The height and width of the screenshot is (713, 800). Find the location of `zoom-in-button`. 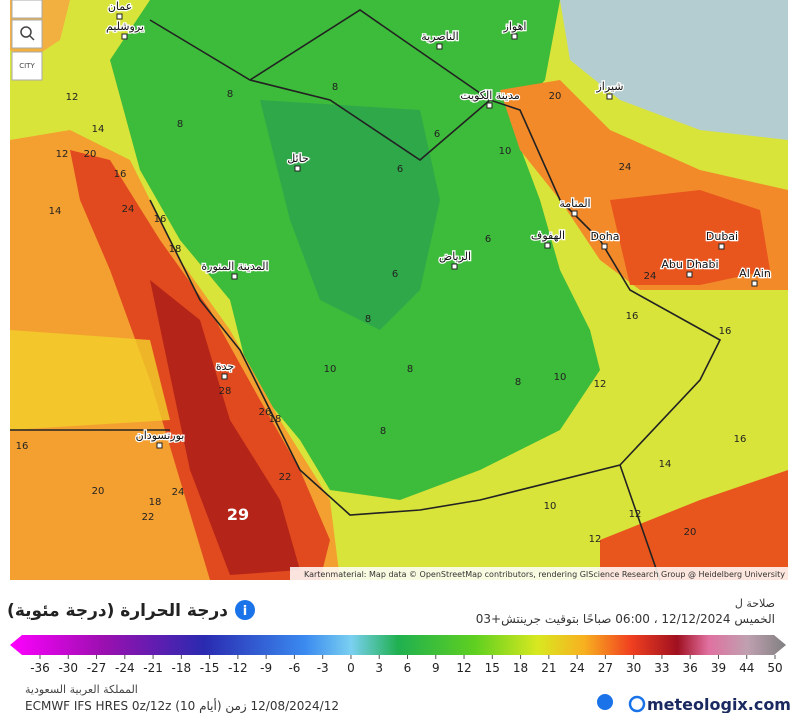

zoom-in-button is located at coordinates (27, 34).